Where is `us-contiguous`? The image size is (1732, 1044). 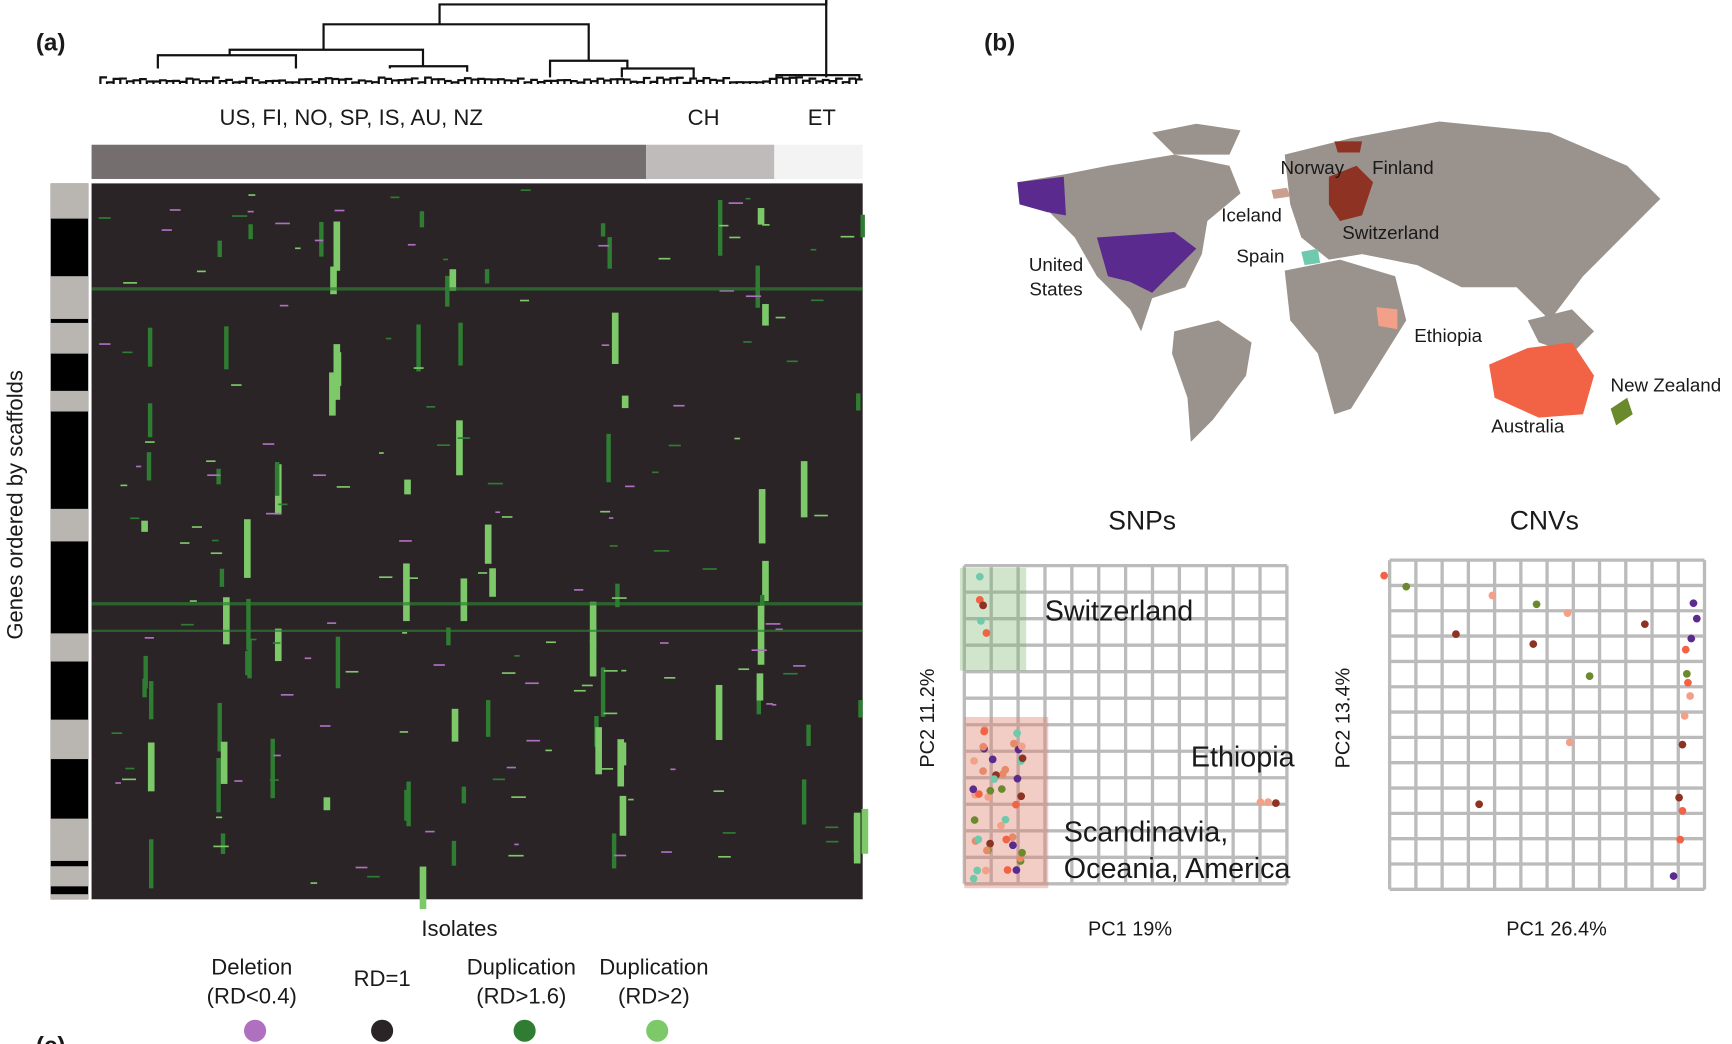 us-contiguous is located at coordinates (1146, 262).